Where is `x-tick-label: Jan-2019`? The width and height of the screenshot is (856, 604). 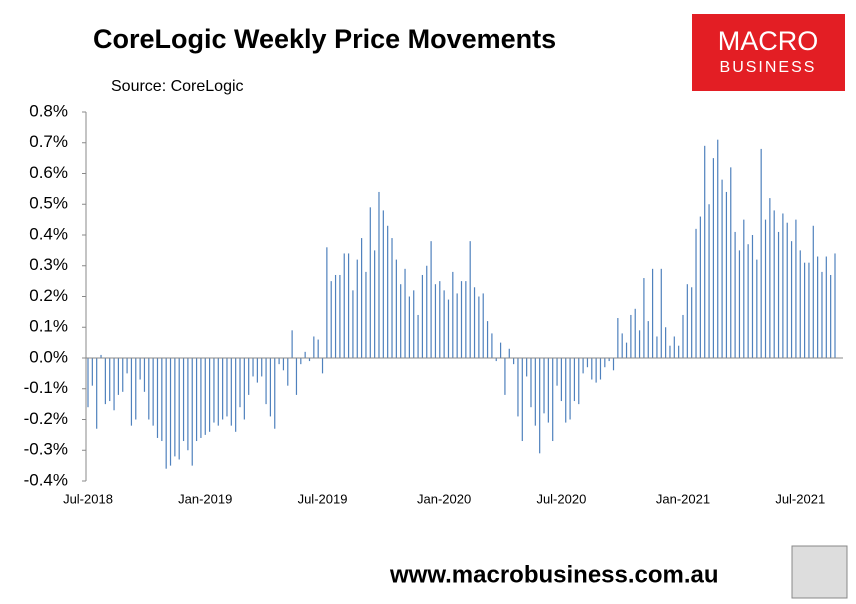 x-tick-label: Jan-2019 is located at coordinates (205, 498).